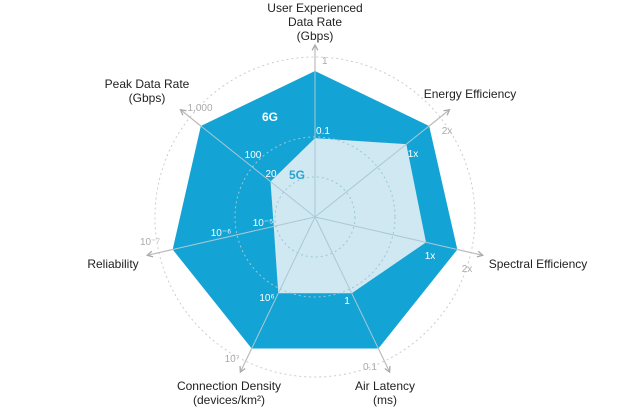 This screenshot has width=640, height=410. What do you see at coordinates (271, 174) in the screenshot?
I see `tick-5g-6: 20` at bounding box center [271, 174].